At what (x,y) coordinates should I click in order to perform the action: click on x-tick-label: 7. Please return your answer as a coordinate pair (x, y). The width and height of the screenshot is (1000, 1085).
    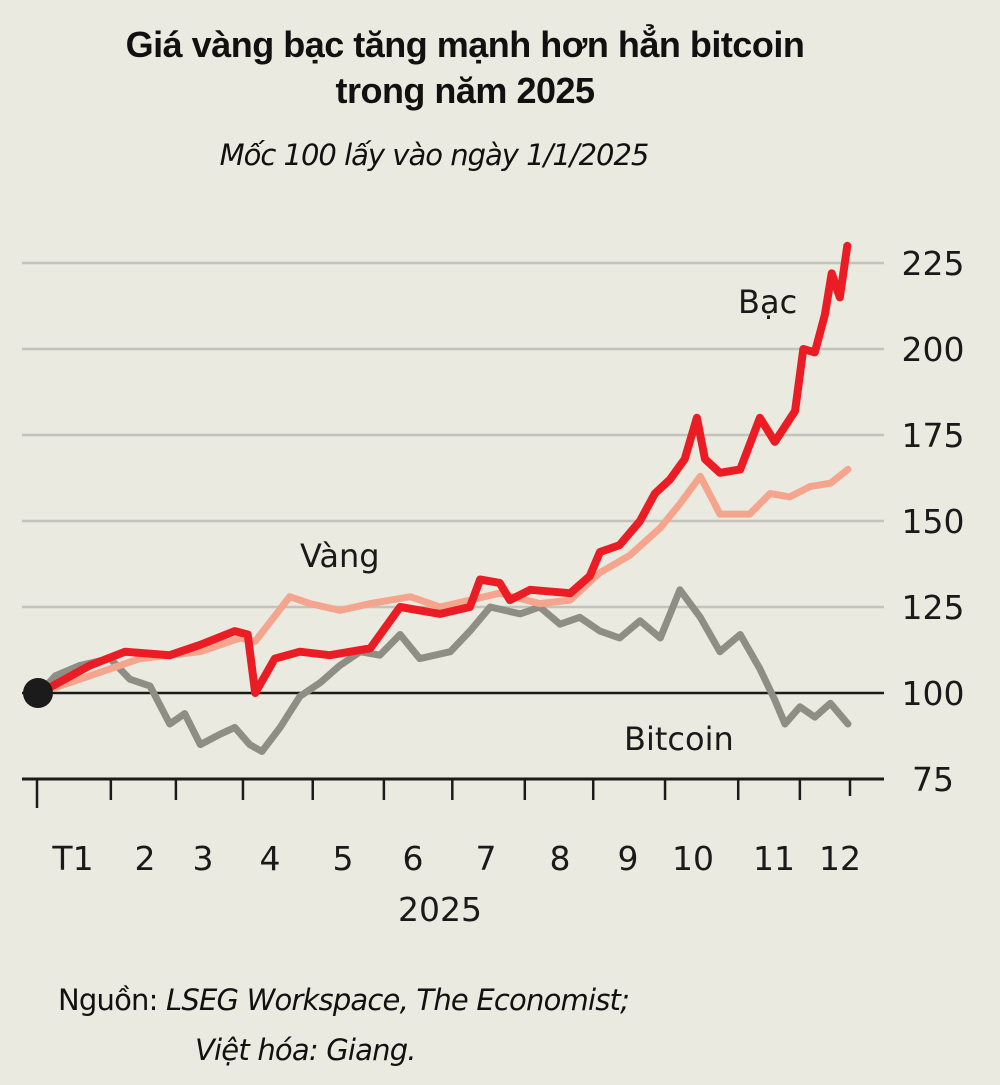
    Looking at the image, I should click on (486, 858).